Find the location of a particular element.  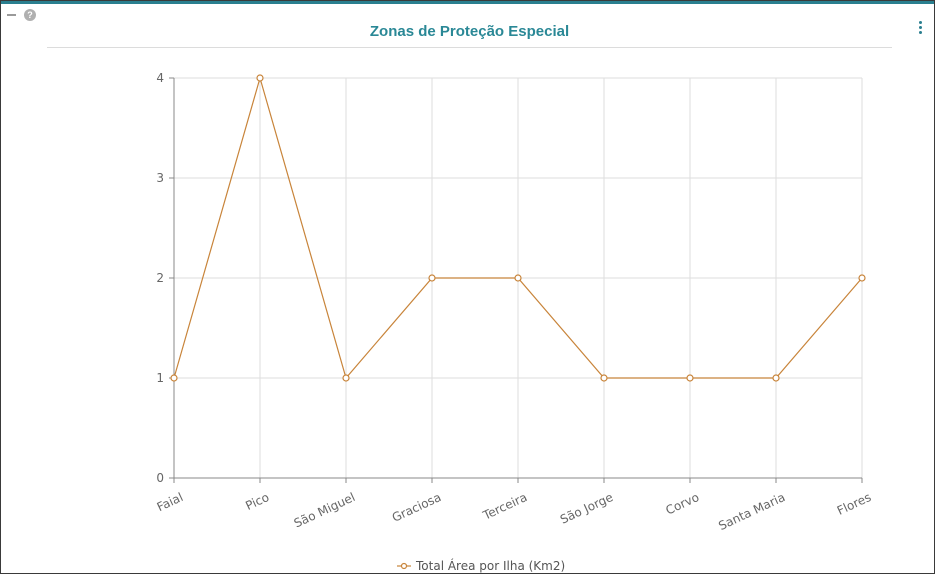

y-tick-label: 3 is located at coordinates (160, 178).